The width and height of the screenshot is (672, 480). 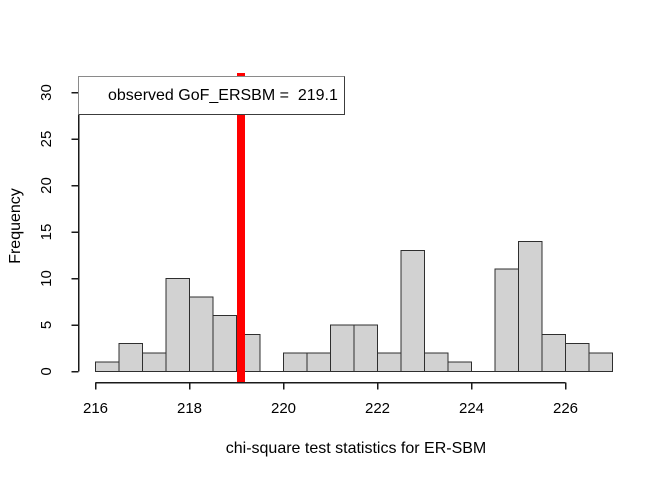 What do you see at coordinates (46, 371) in the screenshot?
I see `y-tick-label: 0` at bounding box center [46, 371].